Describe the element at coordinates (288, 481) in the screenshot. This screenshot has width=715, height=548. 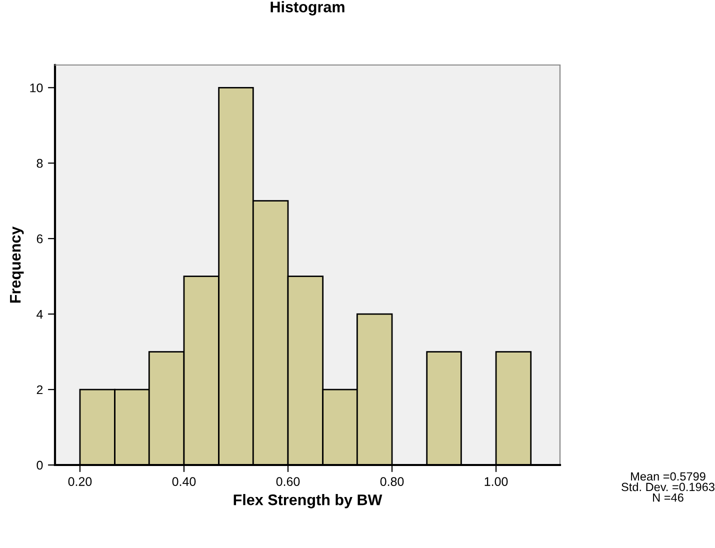
I see `x-tick-label: 0.60` at that location.